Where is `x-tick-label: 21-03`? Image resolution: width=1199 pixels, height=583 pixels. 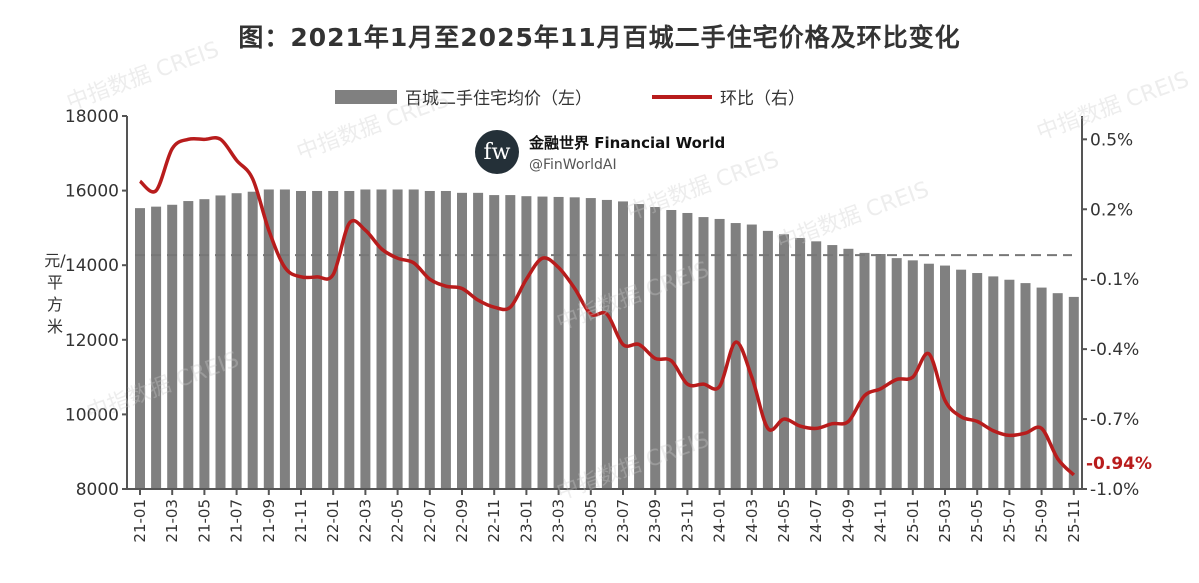
x-tick-label: 21-03 is located at coordinates (172, 521).